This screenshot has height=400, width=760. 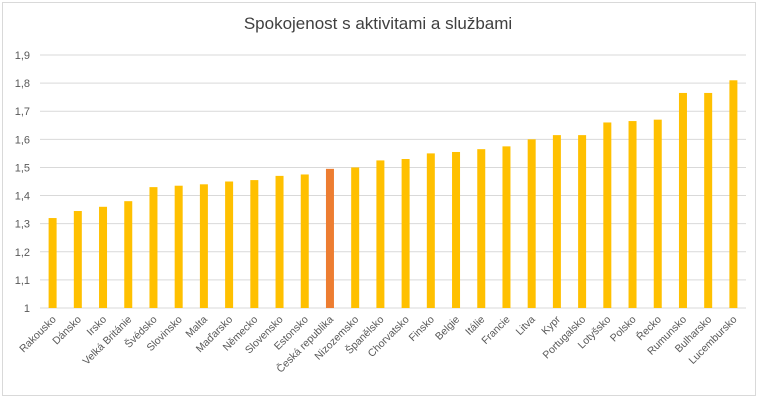 I want to click on y-axis-tick-labels: 1 1,1 1,2 1,3 1,4 1,5 1,6 1,7 1,8 1,9, so click(x=22, y=182).